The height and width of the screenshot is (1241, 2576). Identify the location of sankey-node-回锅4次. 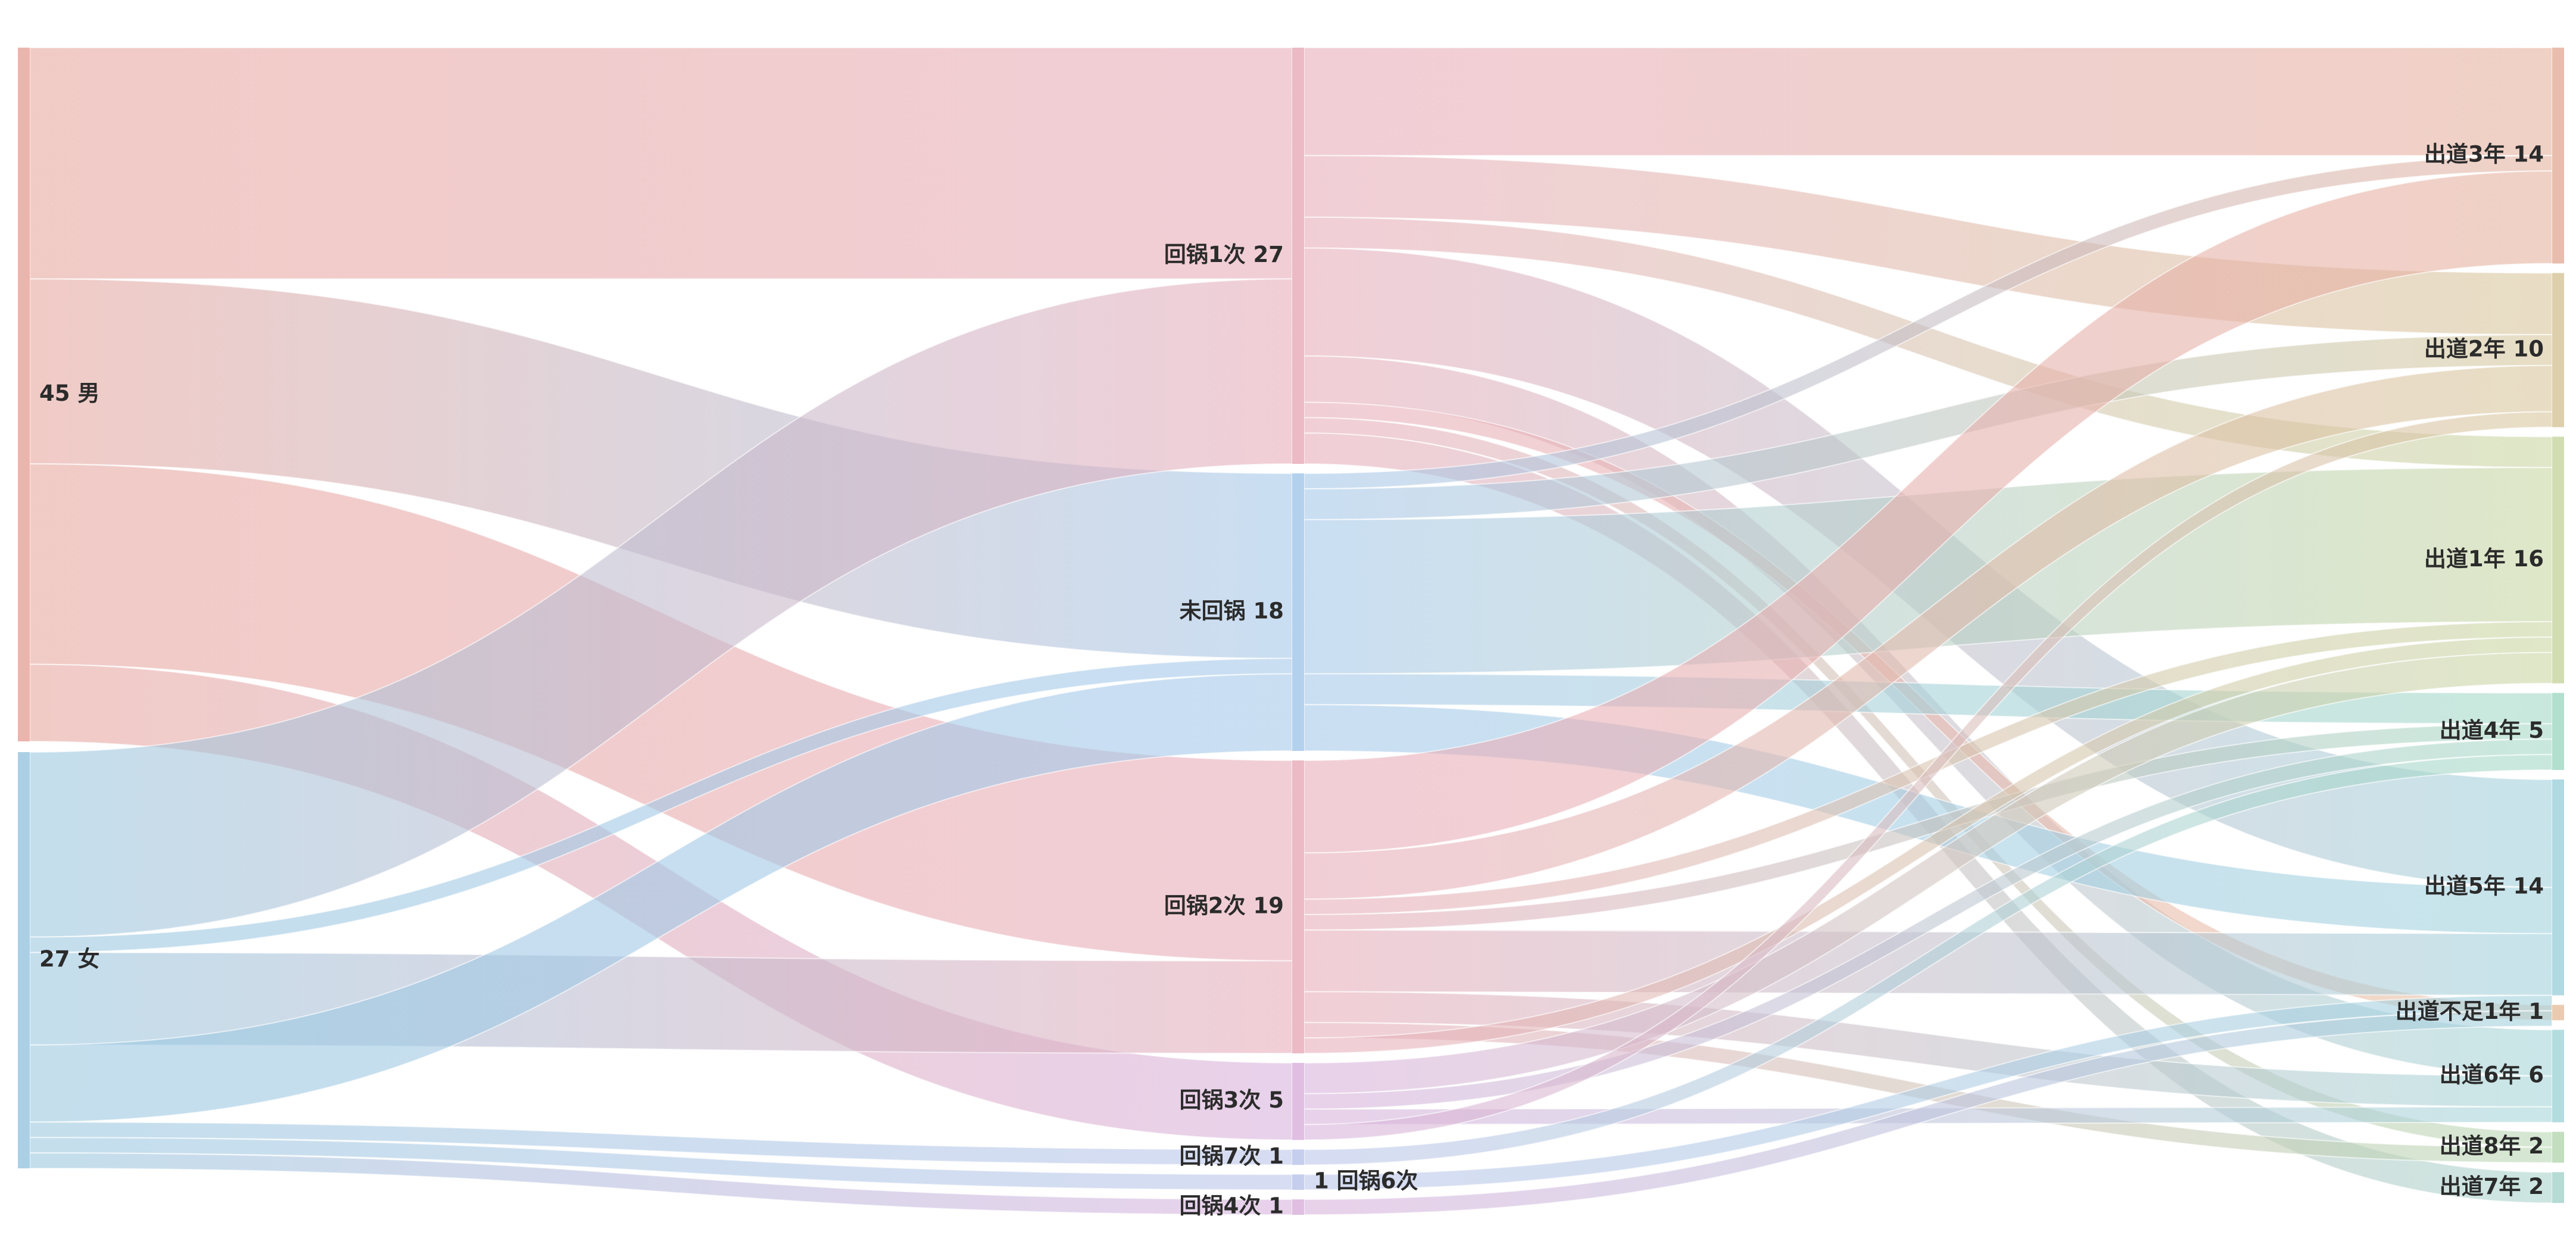
(1298, 1207).